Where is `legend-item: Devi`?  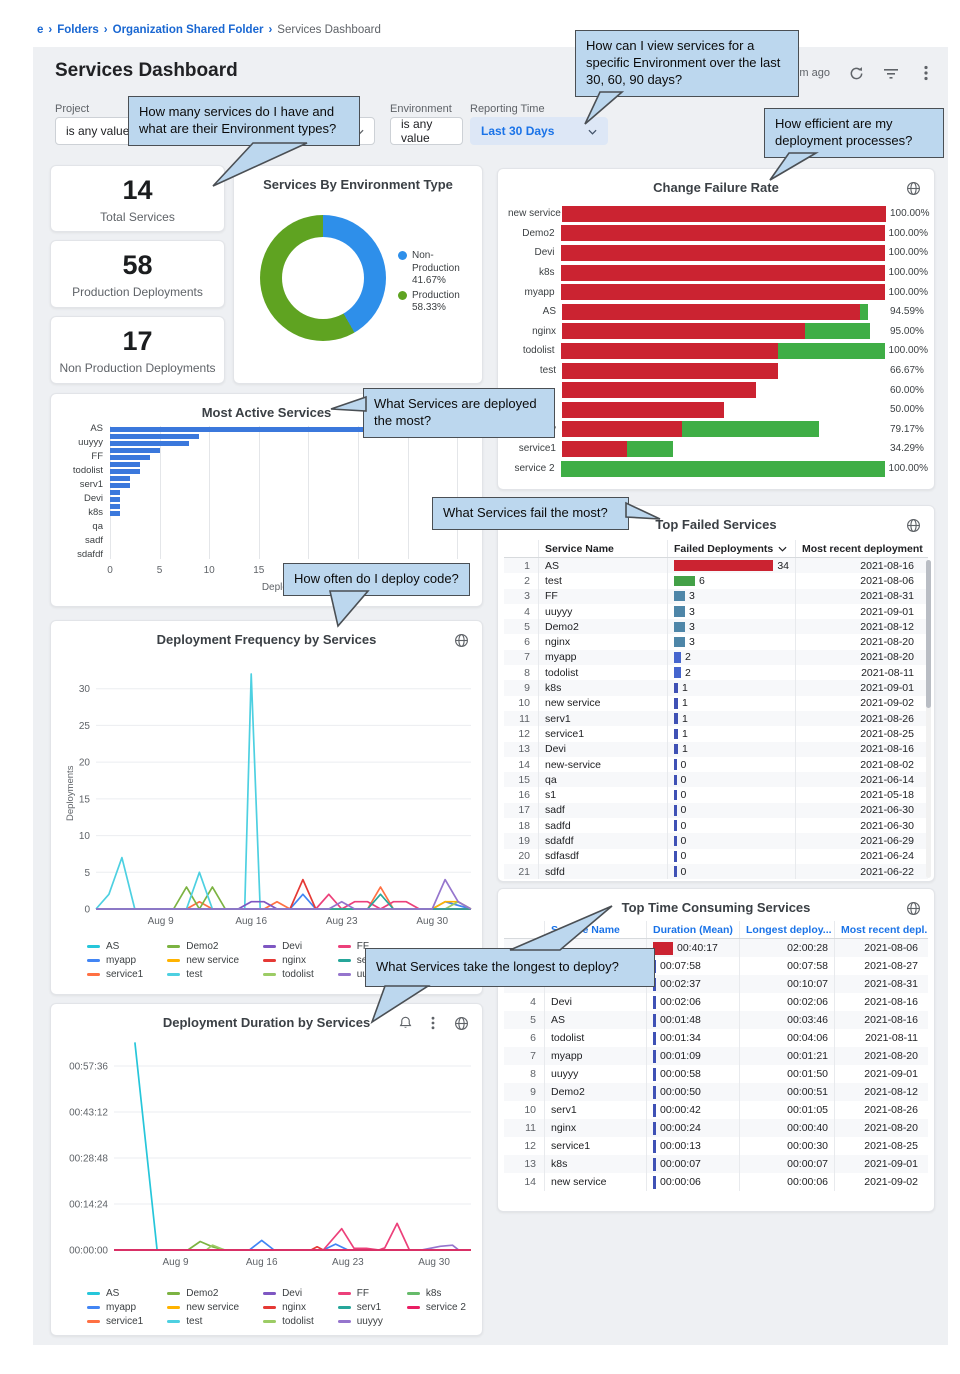
legend-item: Devi is located at coordinates (288, 1293).